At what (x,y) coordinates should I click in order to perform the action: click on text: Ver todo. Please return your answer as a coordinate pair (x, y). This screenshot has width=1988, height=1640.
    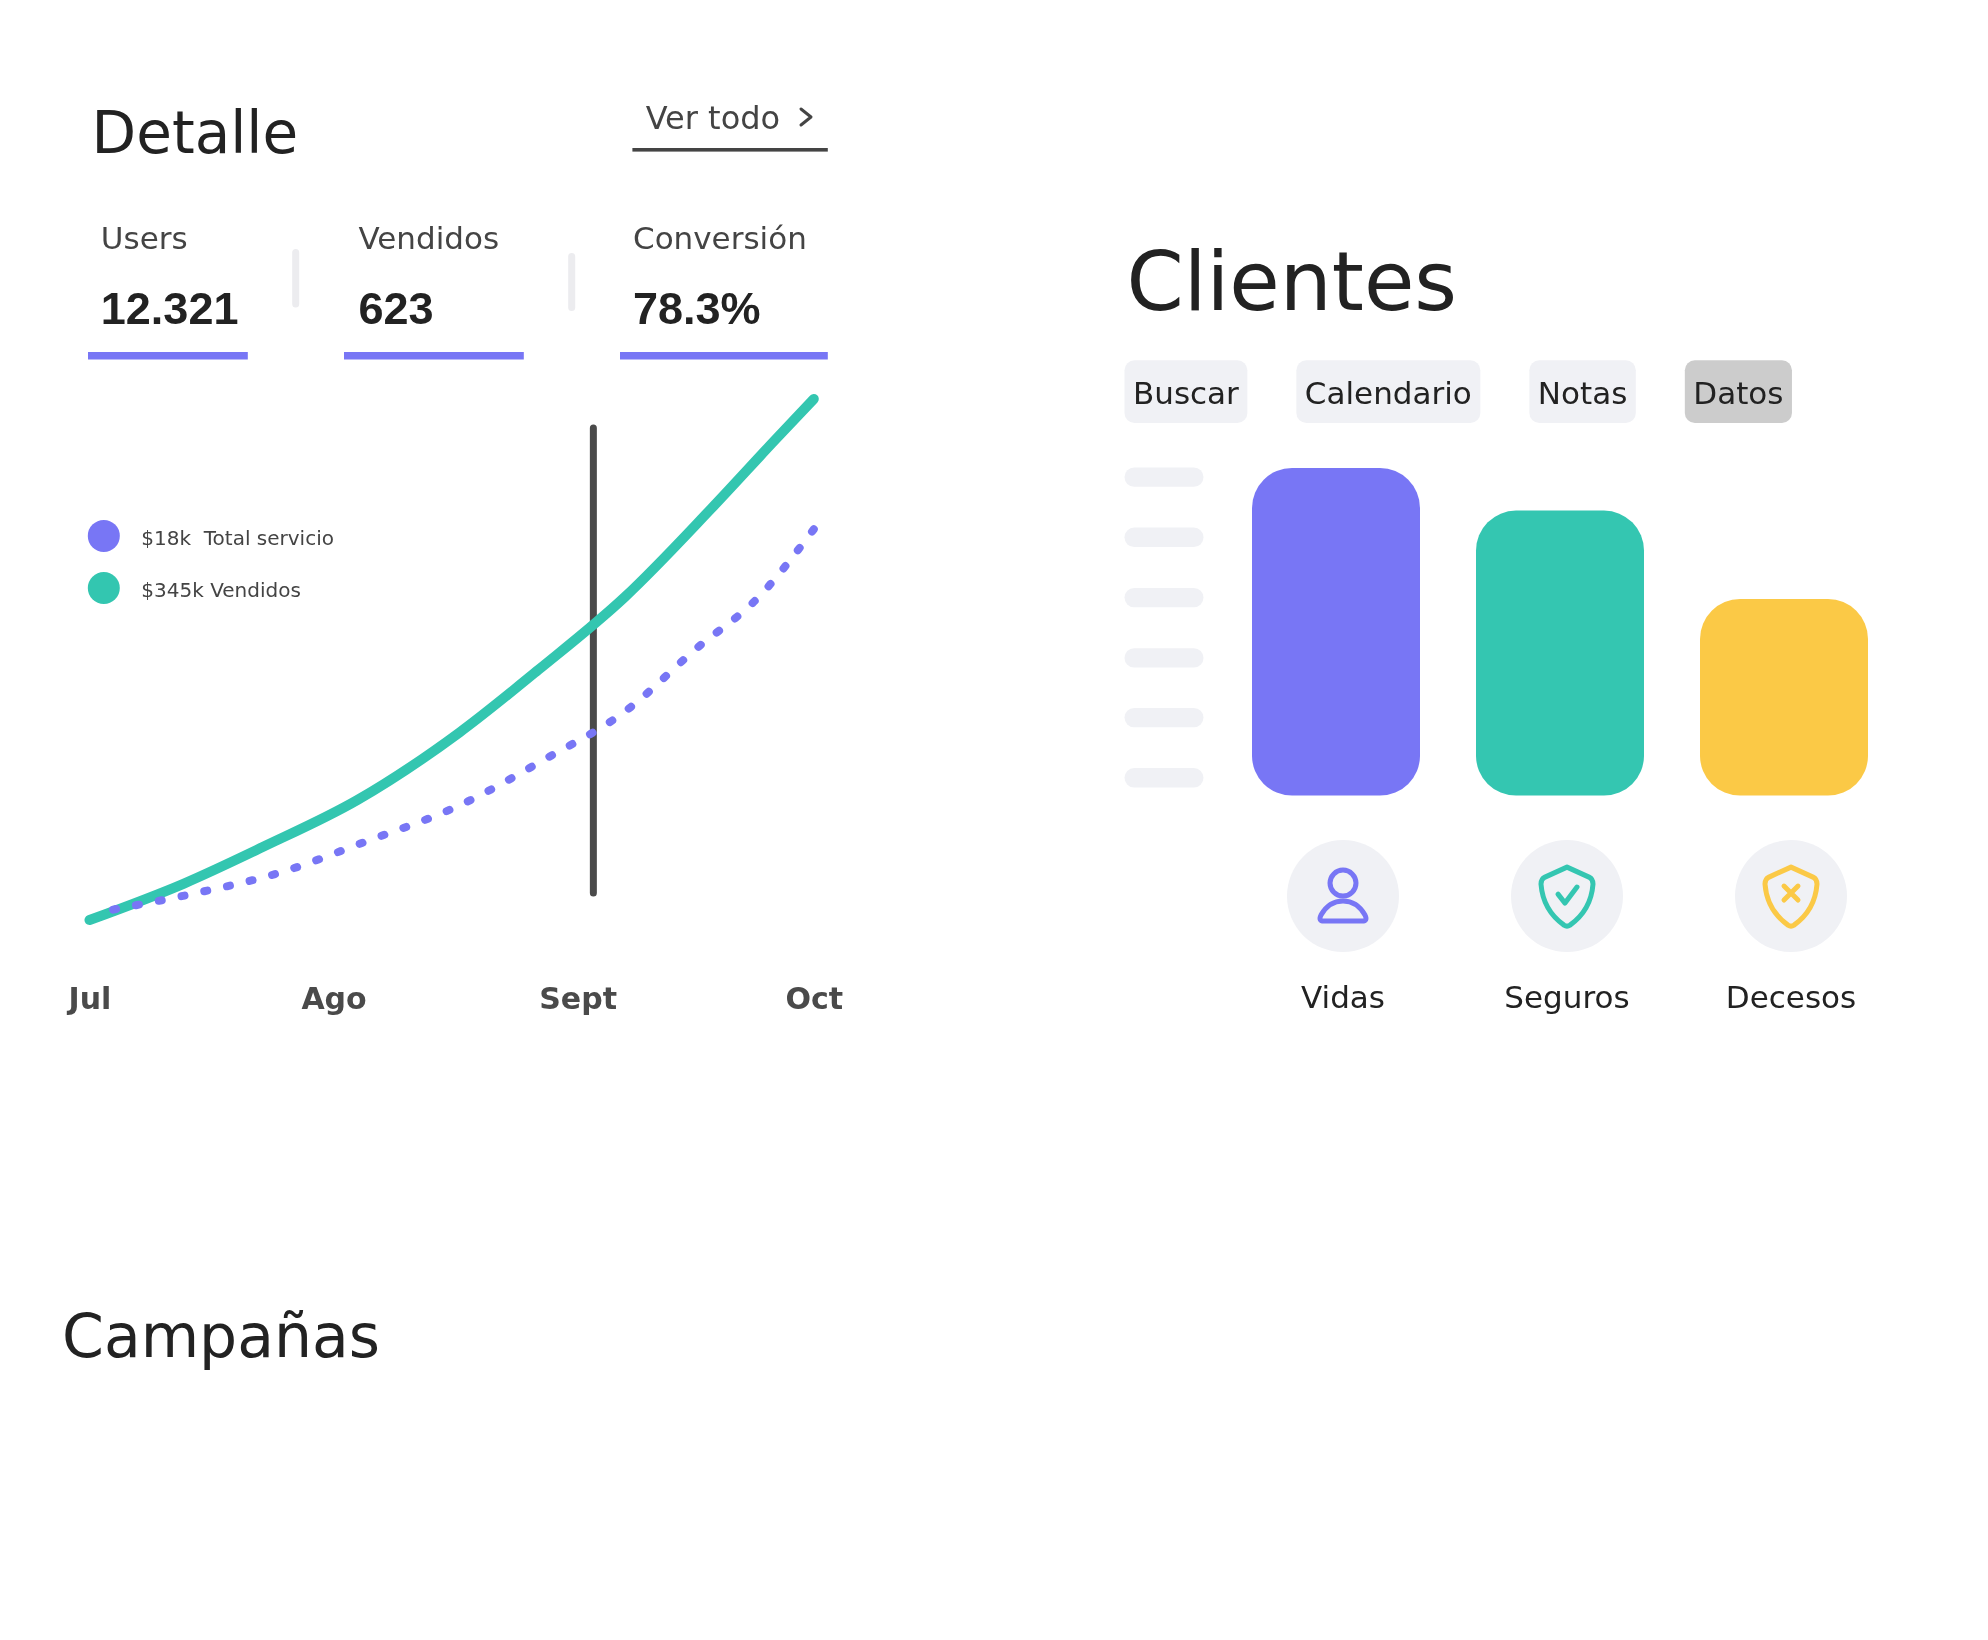
    Looking at the image, I should click on (713, 117).